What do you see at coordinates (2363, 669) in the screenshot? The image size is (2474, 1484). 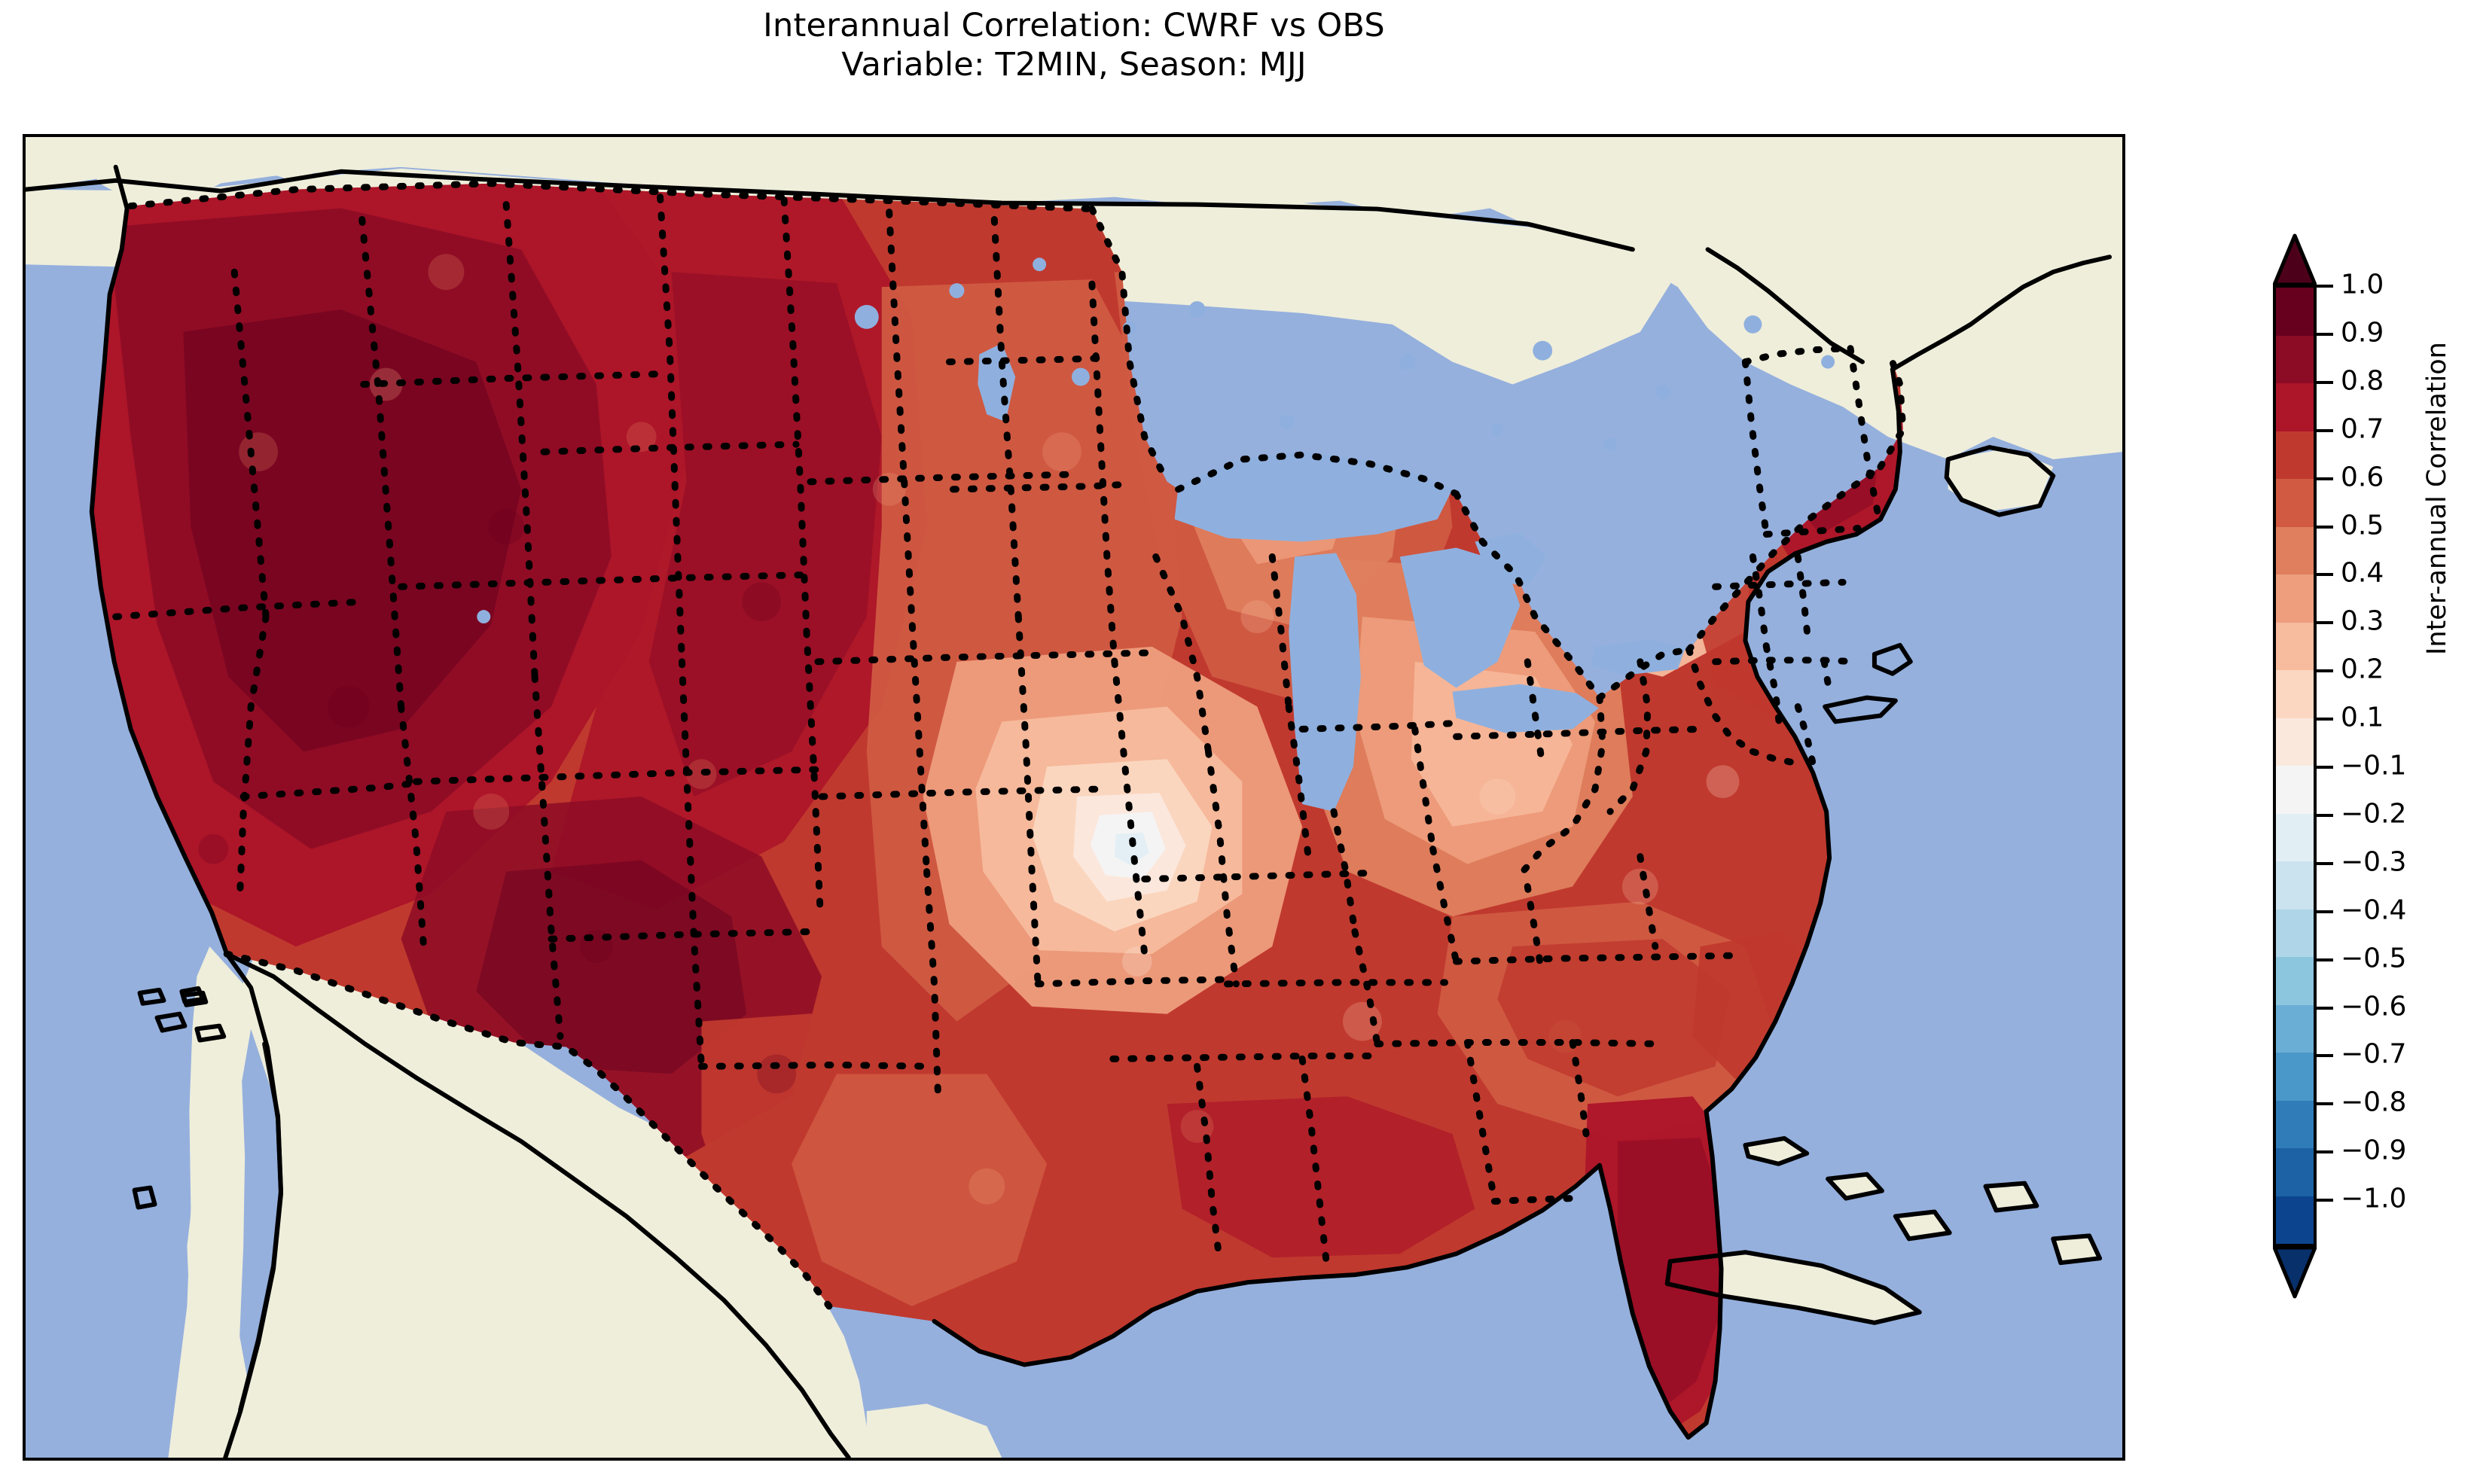 I see `colorbar-tick-label-8: 0.2` at bounding box center [2363, 669].